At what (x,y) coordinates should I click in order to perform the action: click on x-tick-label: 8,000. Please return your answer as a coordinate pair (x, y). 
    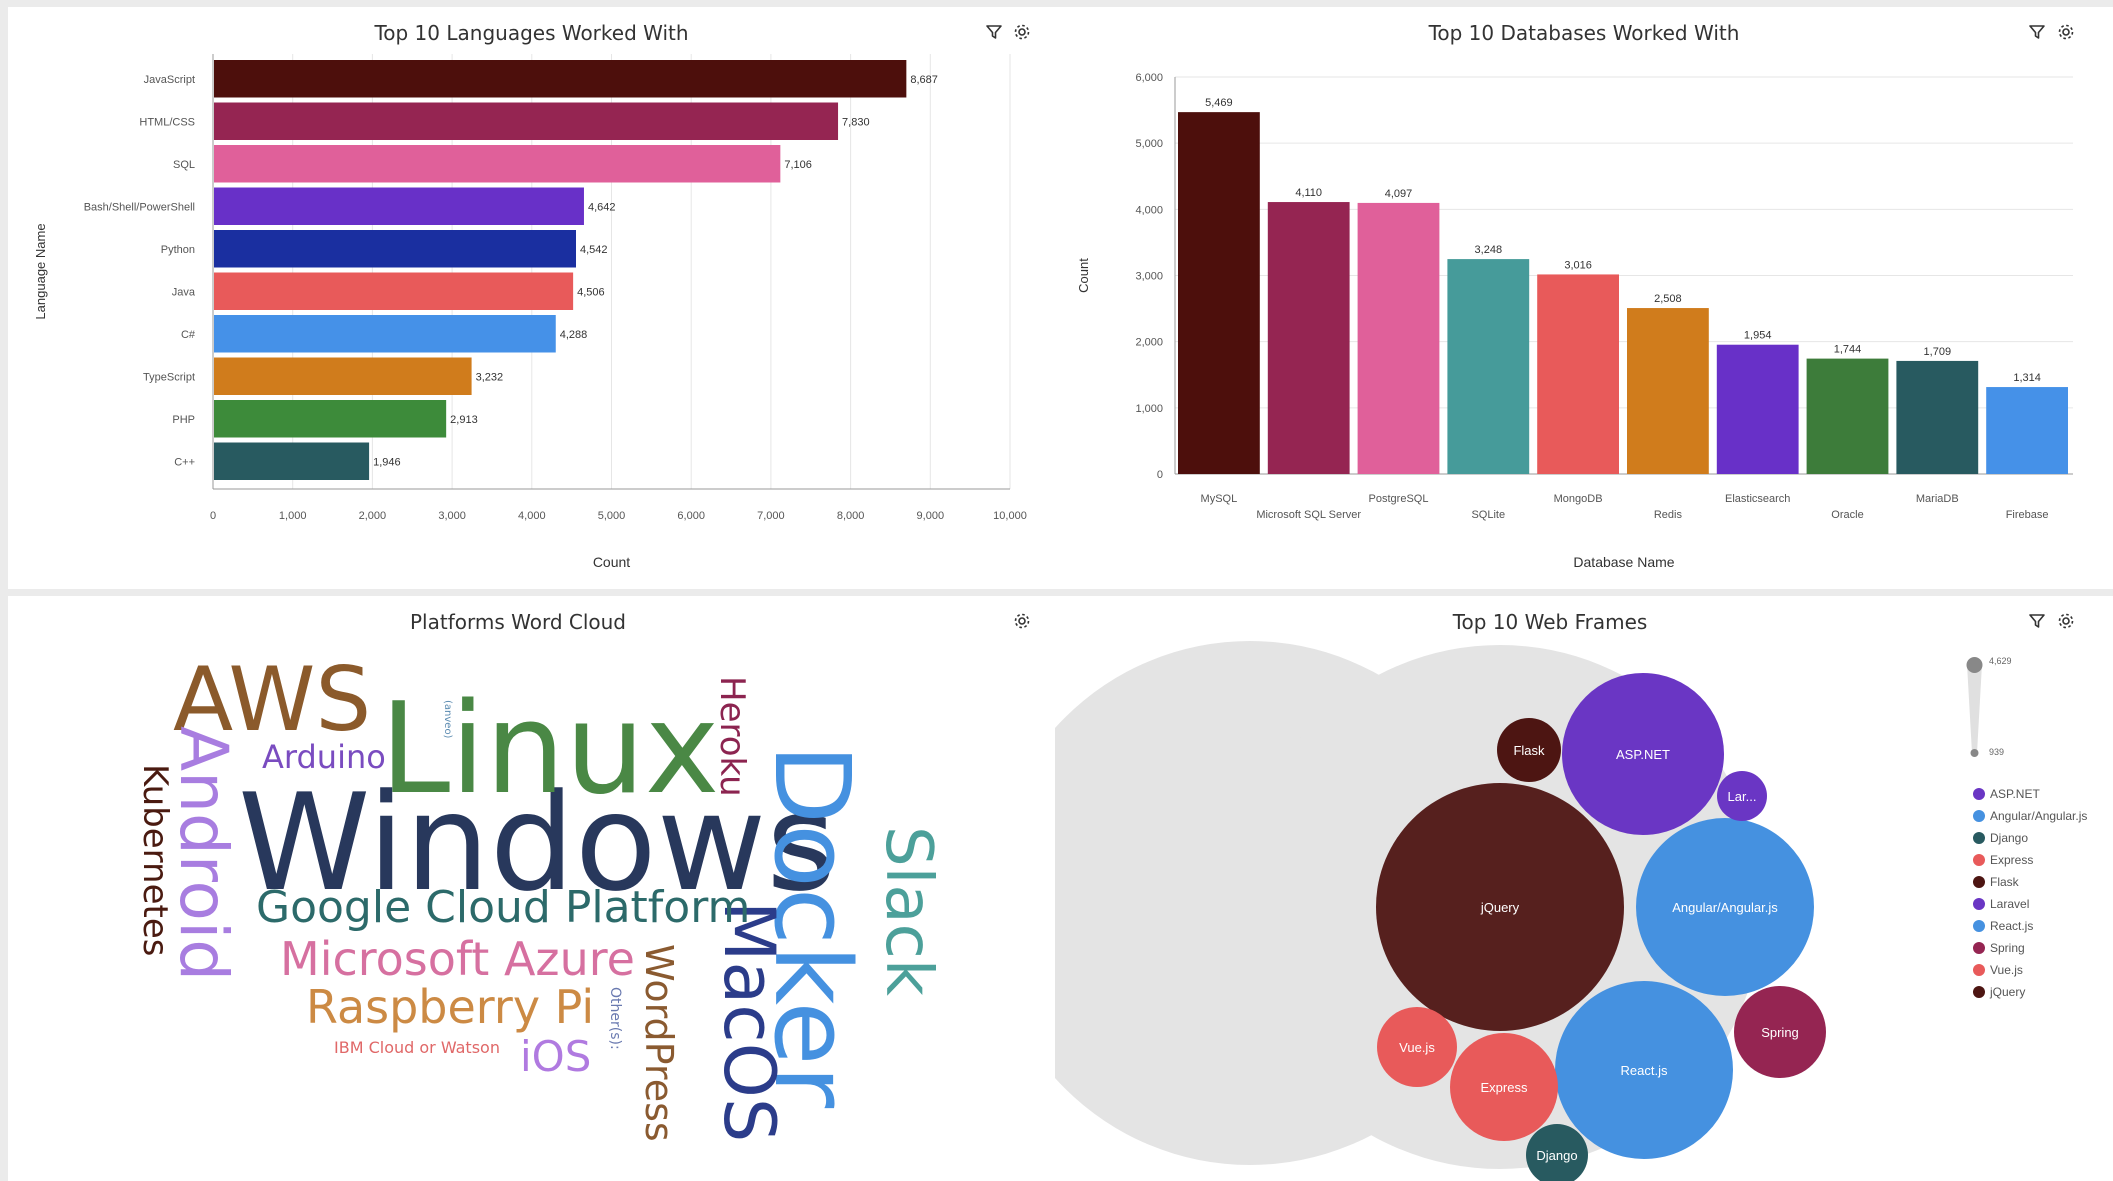
    Looking at the image, I should click on (851, 516).